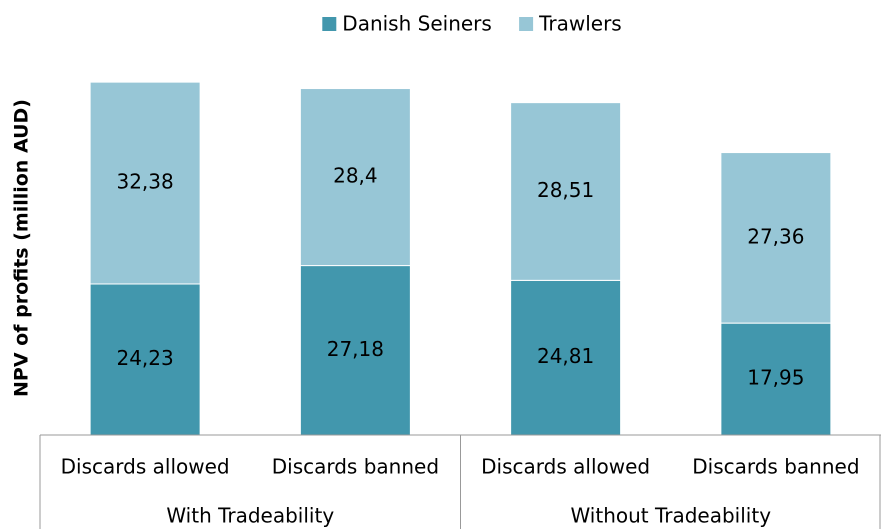 The width and height of the screenshot is (881, 529). Describe the element at coordinates (670, 516) in the screenshot. I see `group-label: Without Tradeability` at that location.